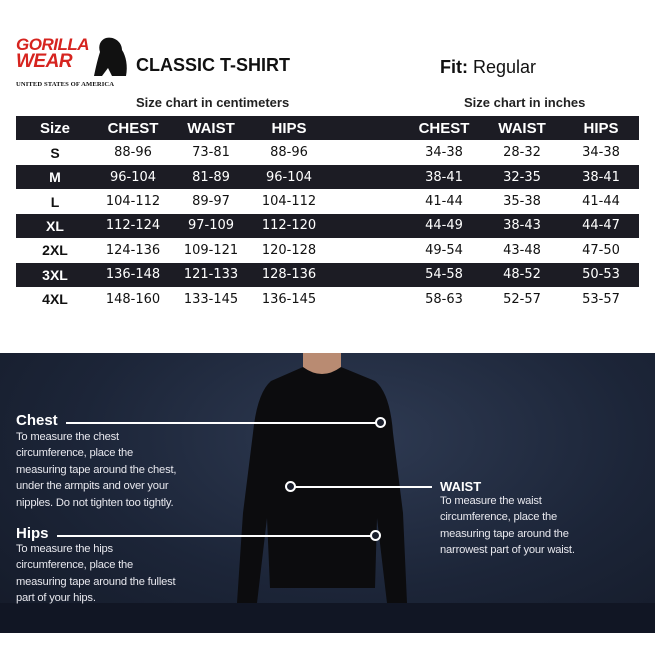  Describe the element at coordinates (54, 128) in the screenshot. I see `size-cell: Size` at that location.